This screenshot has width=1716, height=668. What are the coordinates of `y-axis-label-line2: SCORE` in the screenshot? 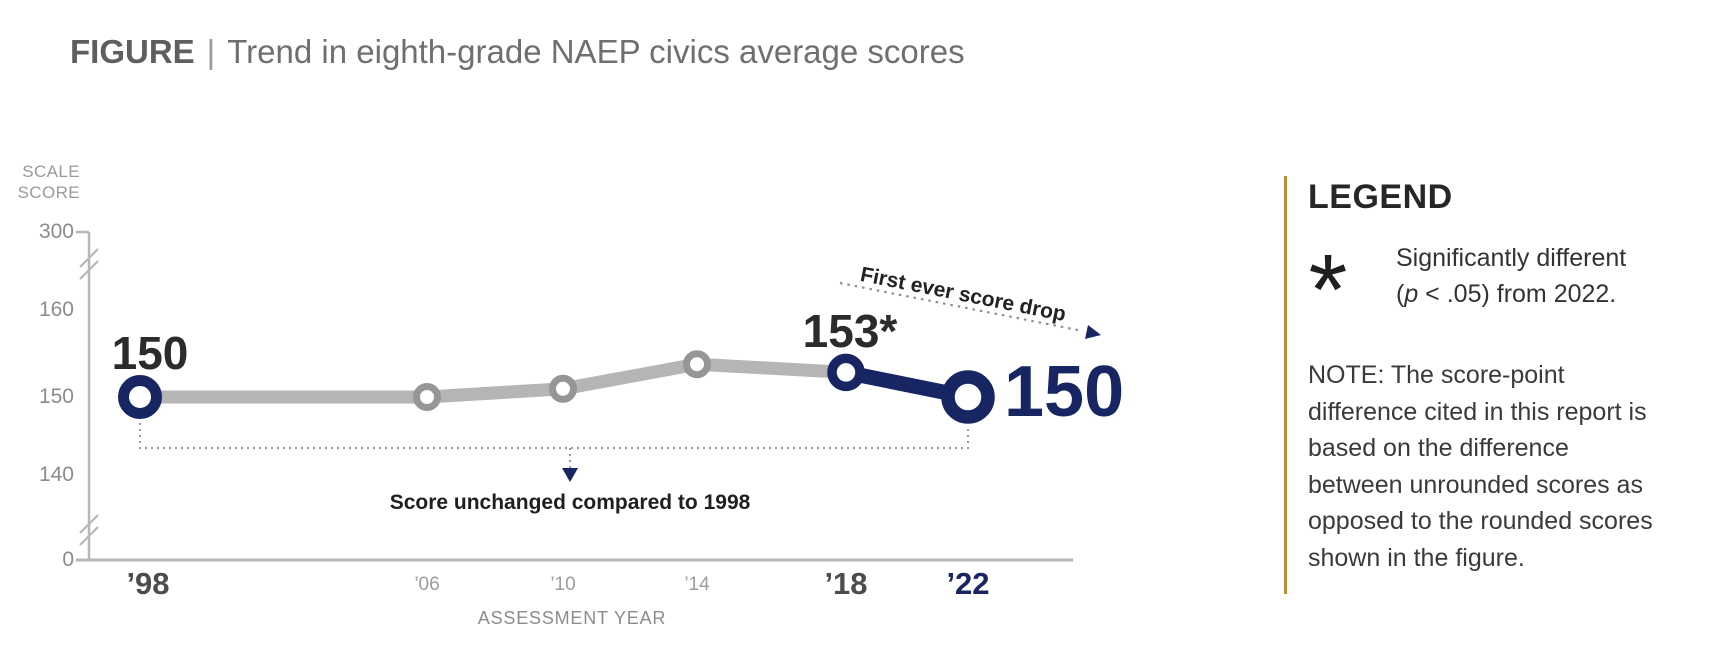 It's located at (48, 192).